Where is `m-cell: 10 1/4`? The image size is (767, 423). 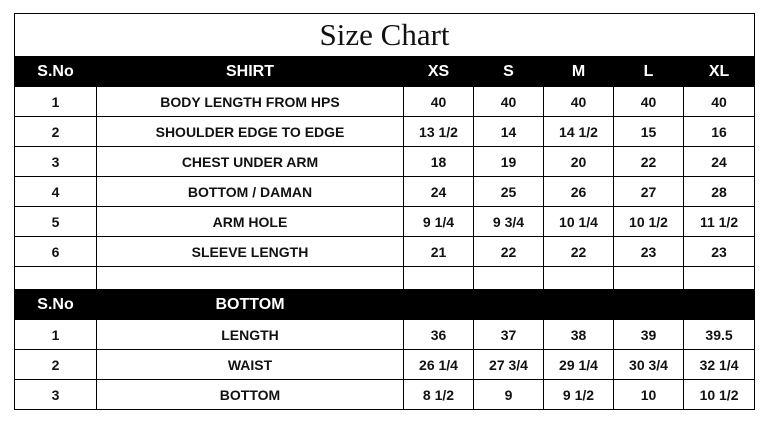
m-cell: 10 1/4 is located at coordinates (578, 221).